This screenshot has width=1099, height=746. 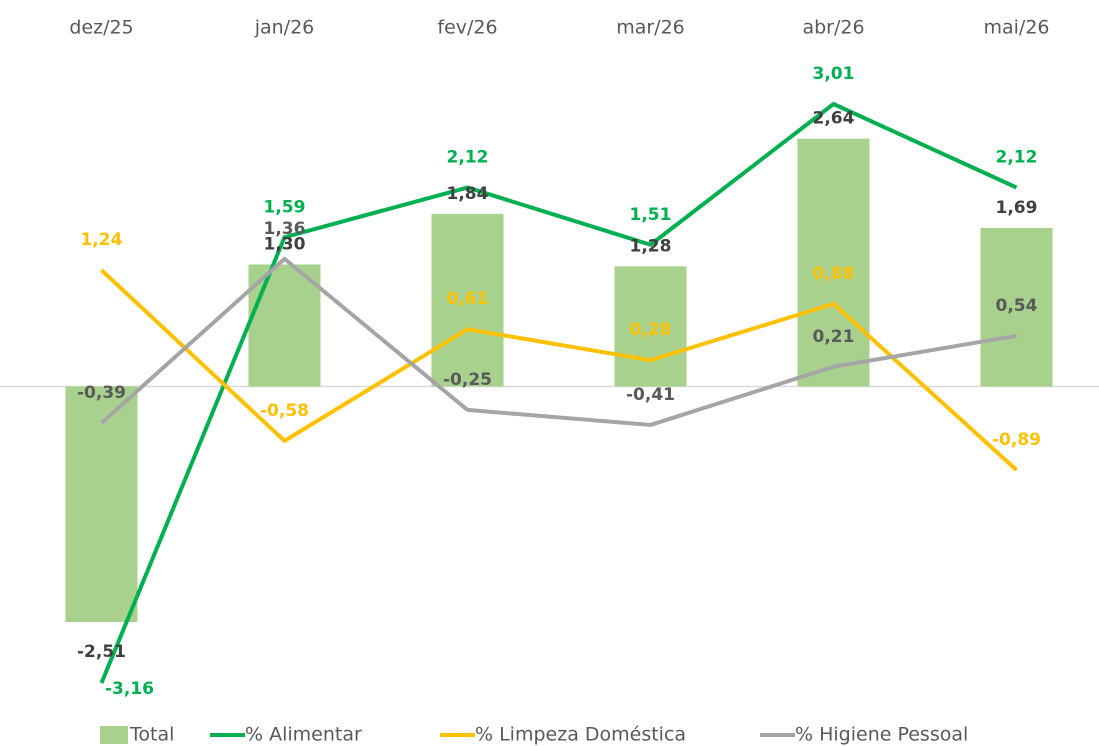 I want to click on legend-label: % Limpeza Doméstica, so click(x=580, y=735).